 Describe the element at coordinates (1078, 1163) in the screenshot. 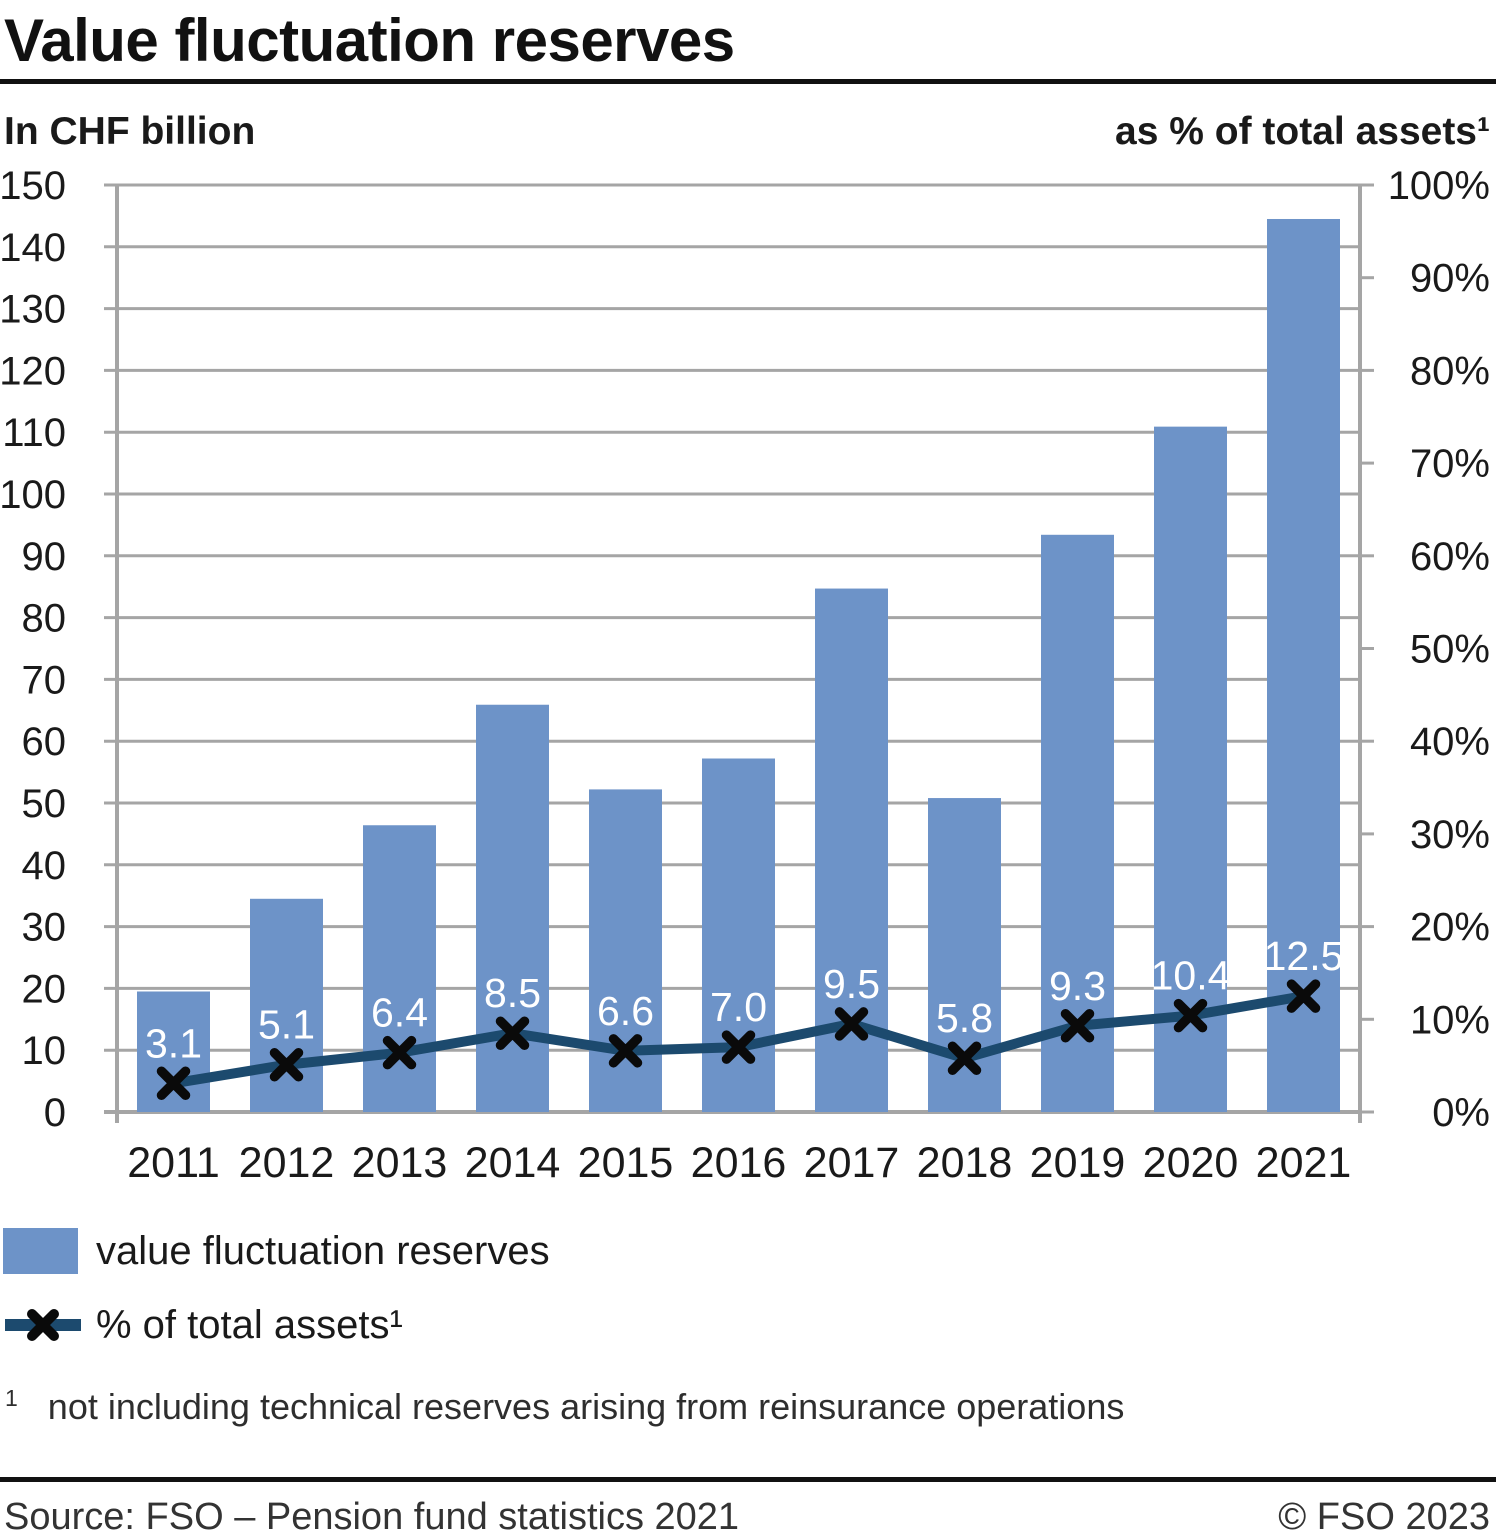

I see `year-label: 2019` at that location.